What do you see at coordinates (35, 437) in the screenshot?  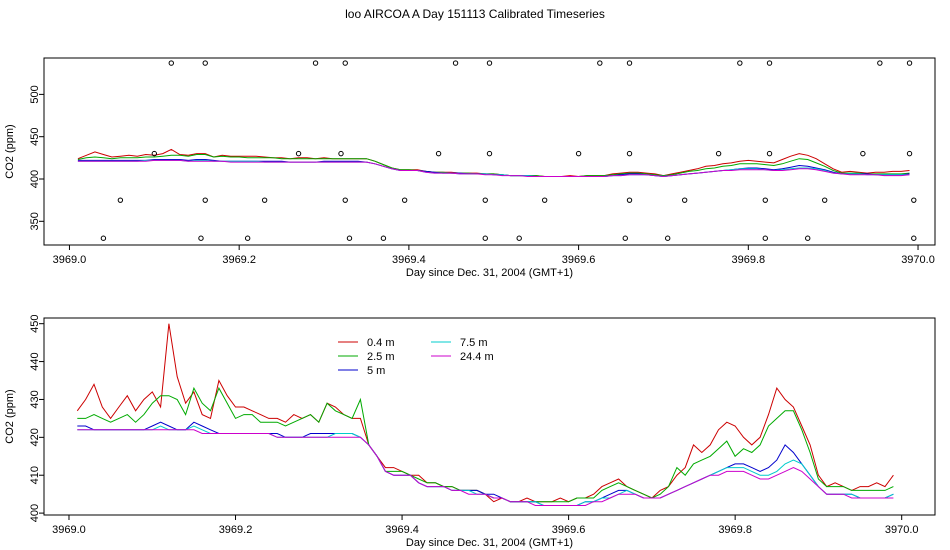 I see `y-tick-label: 420` at bounding box center [35, 437].